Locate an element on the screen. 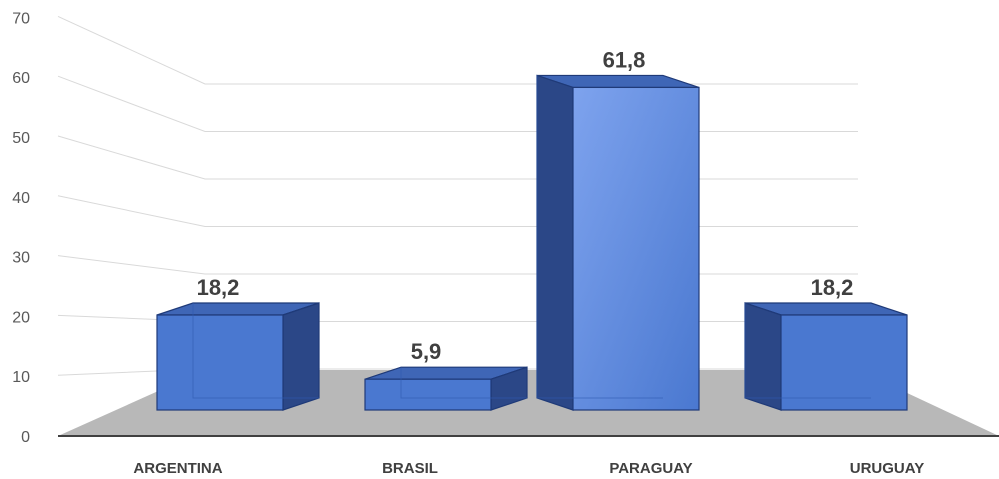 This screenshot has height=479, width=999. y-tick-label: 60 is located at coordinates (21, 78).